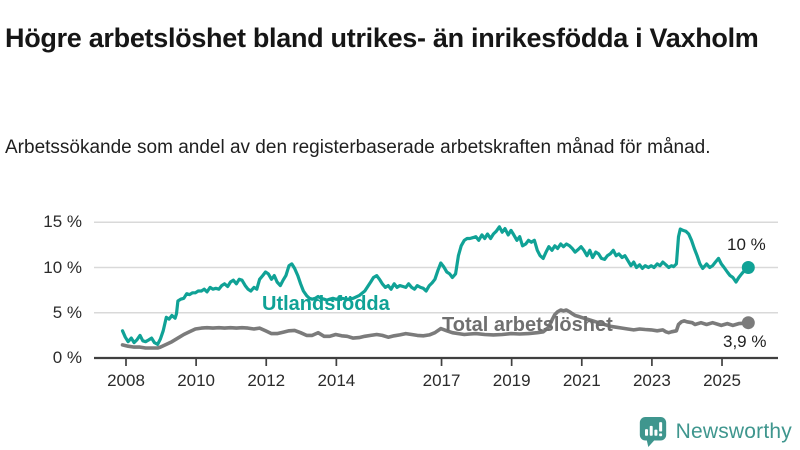  What do you see at coordinates (651, 380) in the screenshot?
I see `x-tick-label: 2023` at bounding box center [651, 380].